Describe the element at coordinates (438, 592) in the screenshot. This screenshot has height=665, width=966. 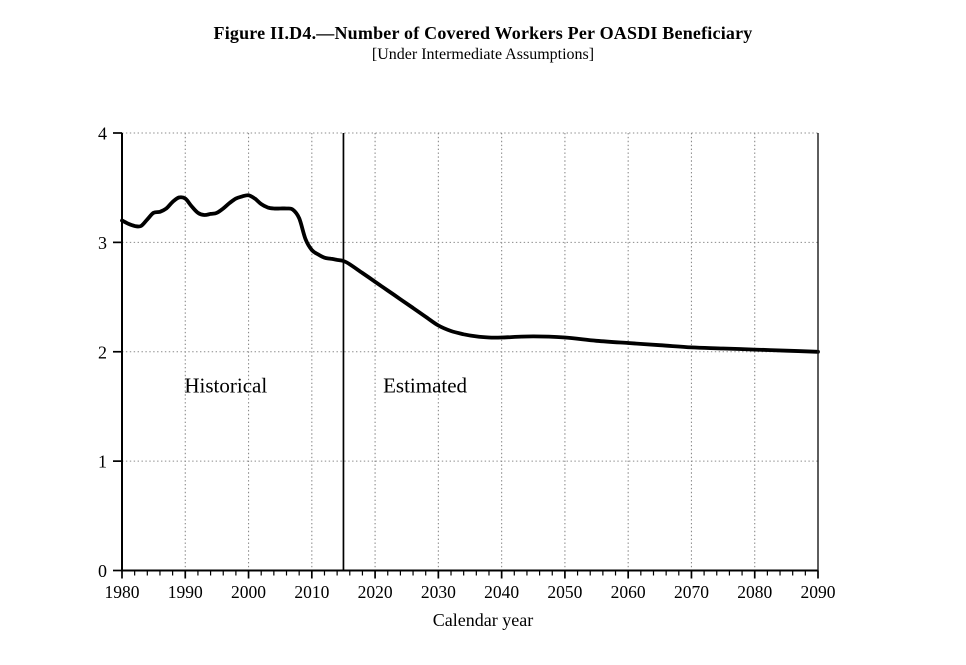
I see `x-tick-label: 2030` at that location.